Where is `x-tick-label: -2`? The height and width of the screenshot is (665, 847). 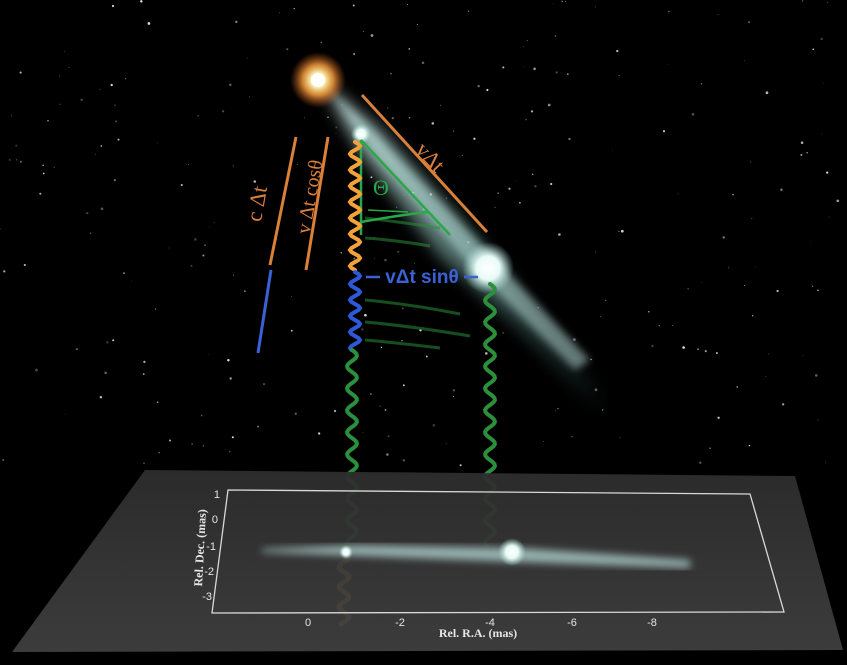
x-tick-label: -2 is located at coordinates (400, 623).